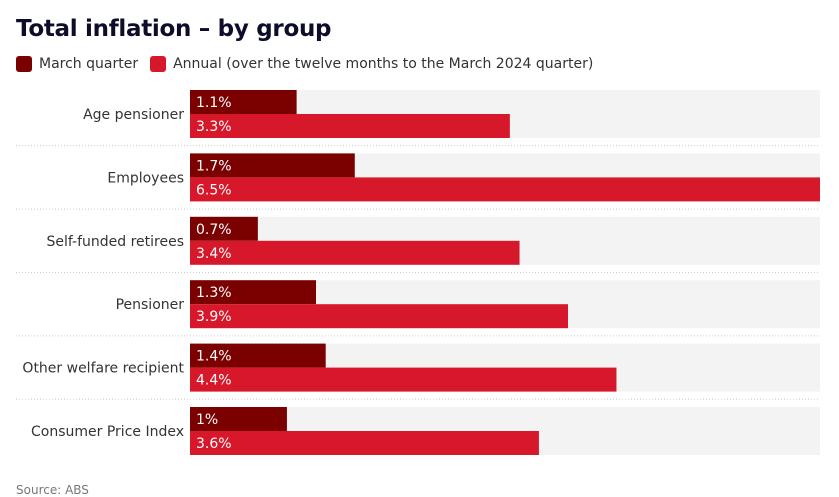 This screenshot has width=839, height=497. I want to click on bar-annual-self-funded-retirees, so click(355, 252).